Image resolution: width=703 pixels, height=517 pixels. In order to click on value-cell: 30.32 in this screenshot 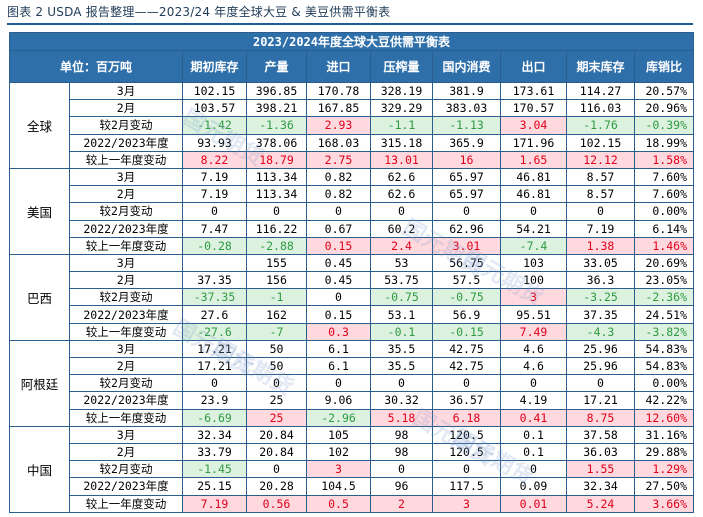, I will do `click(401, 400)`.